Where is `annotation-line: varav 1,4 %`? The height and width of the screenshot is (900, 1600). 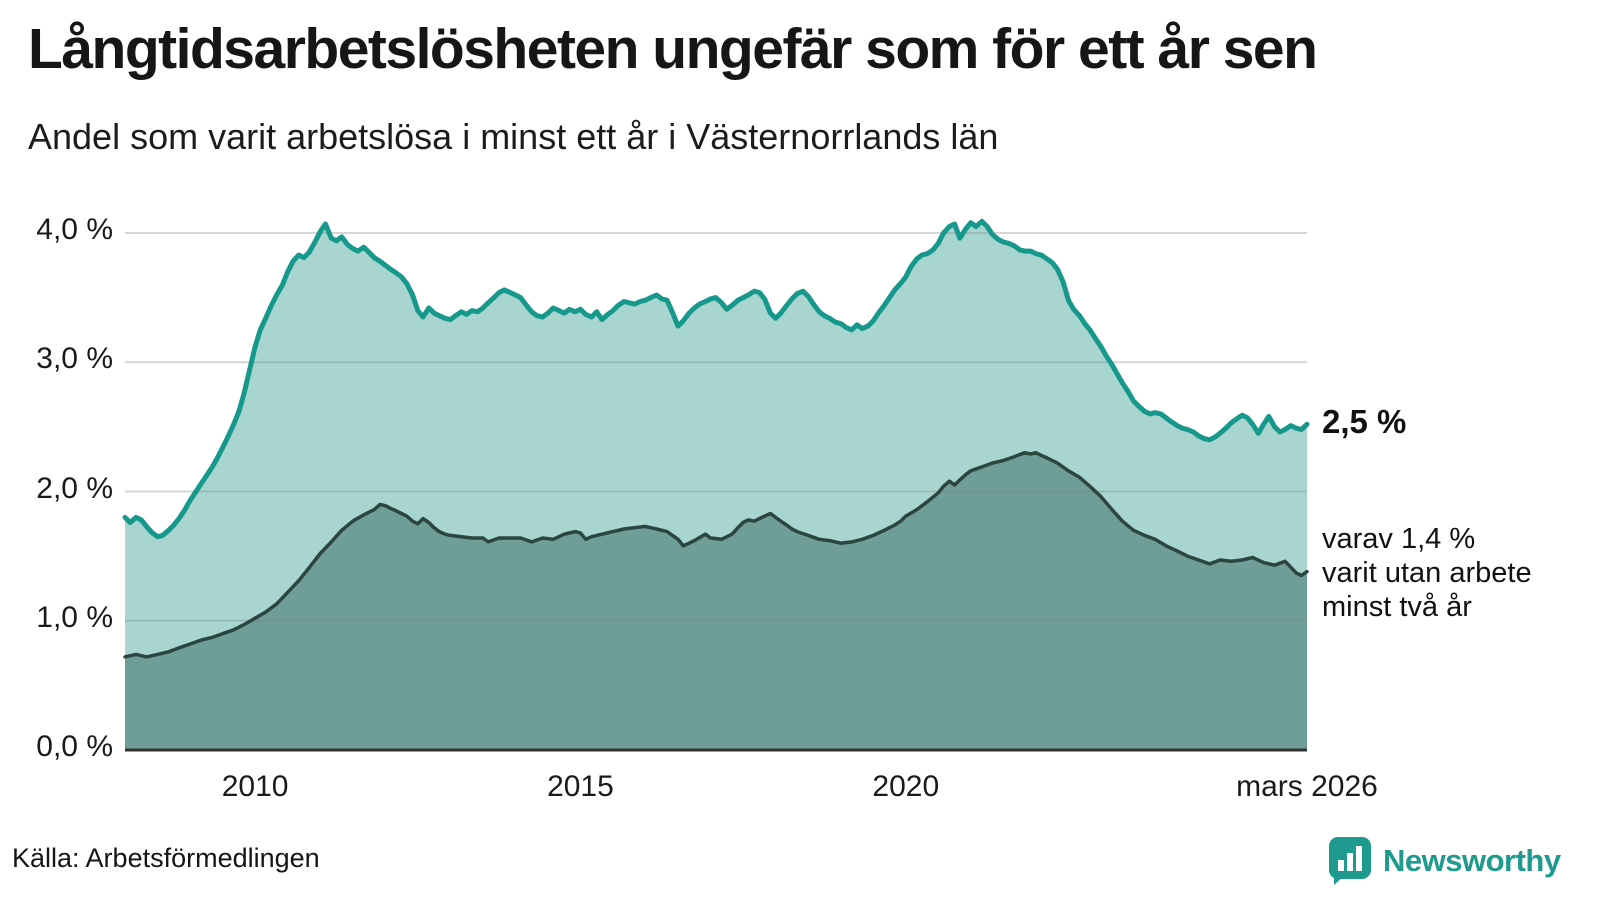 annotation-line: varav 1,4 % is located at coordinates (1399, 538).